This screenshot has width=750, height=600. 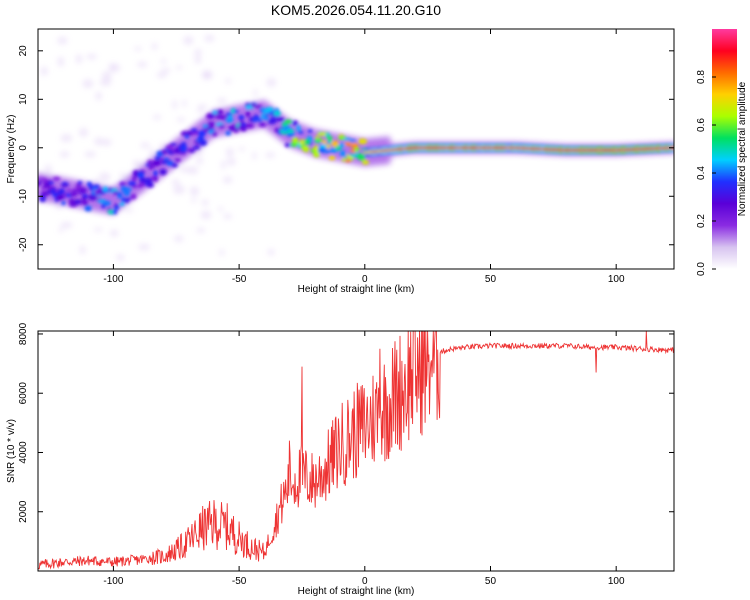 I want to click on x-tick-label: -50, so click(x=239, y=279).